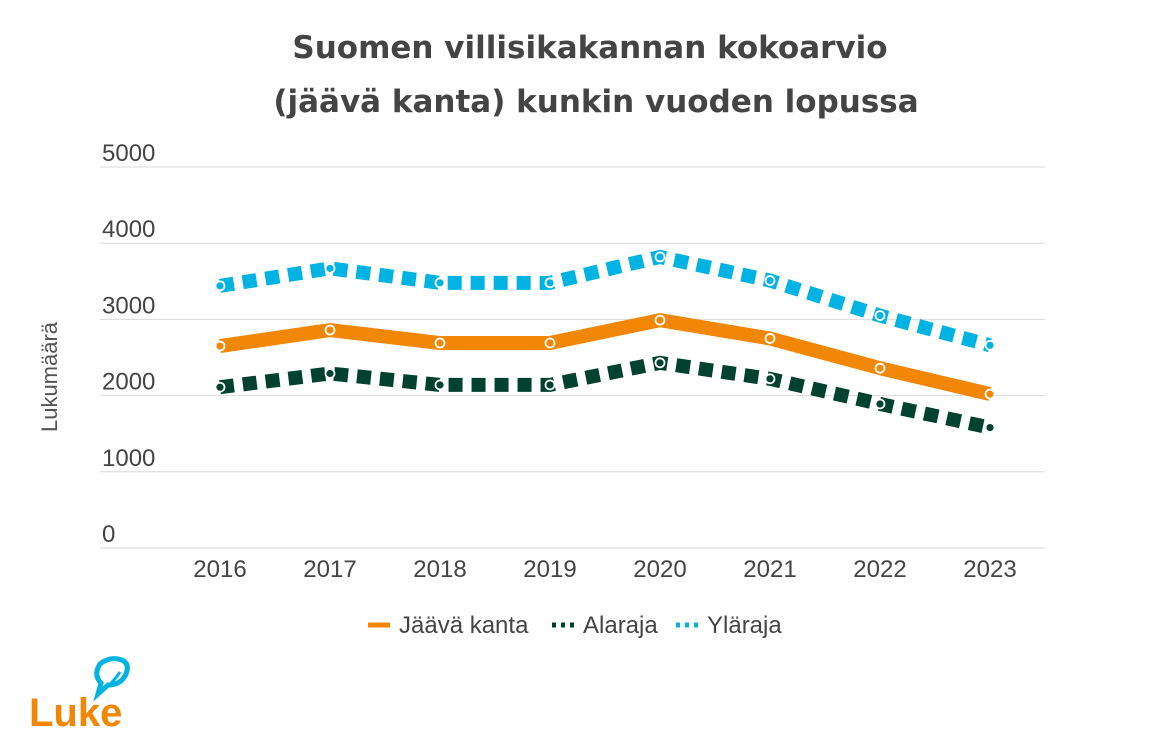 The image size is (1152, 750). I want to click on x-tick-label: 2018, so click(439, 569).